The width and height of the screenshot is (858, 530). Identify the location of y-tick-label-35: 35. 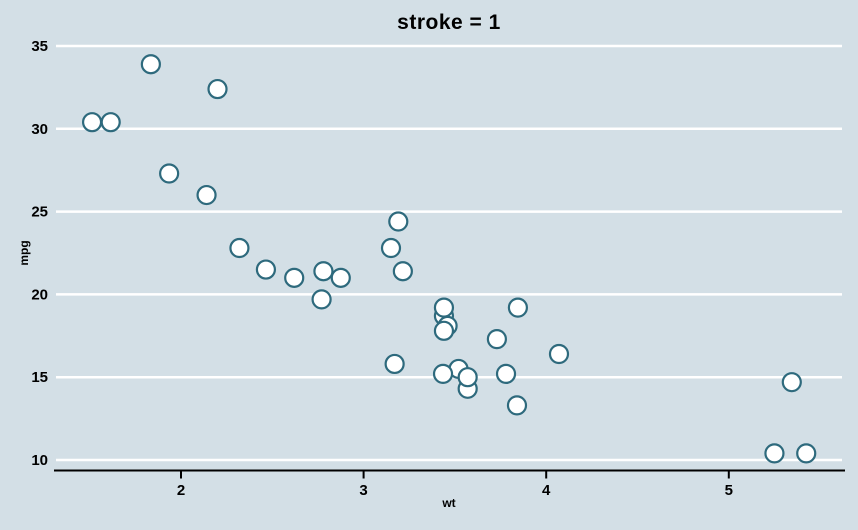
(39, 46).